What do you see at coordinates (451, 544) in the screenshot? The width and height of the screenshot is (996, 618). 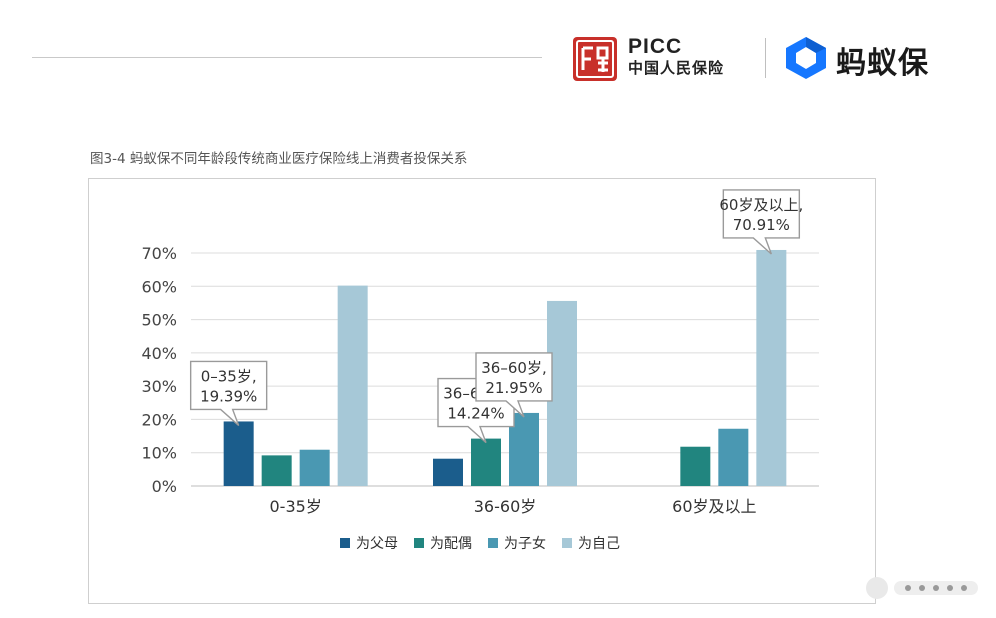 I see `legend-label: 为配偶` at bounding box center [451, 544].